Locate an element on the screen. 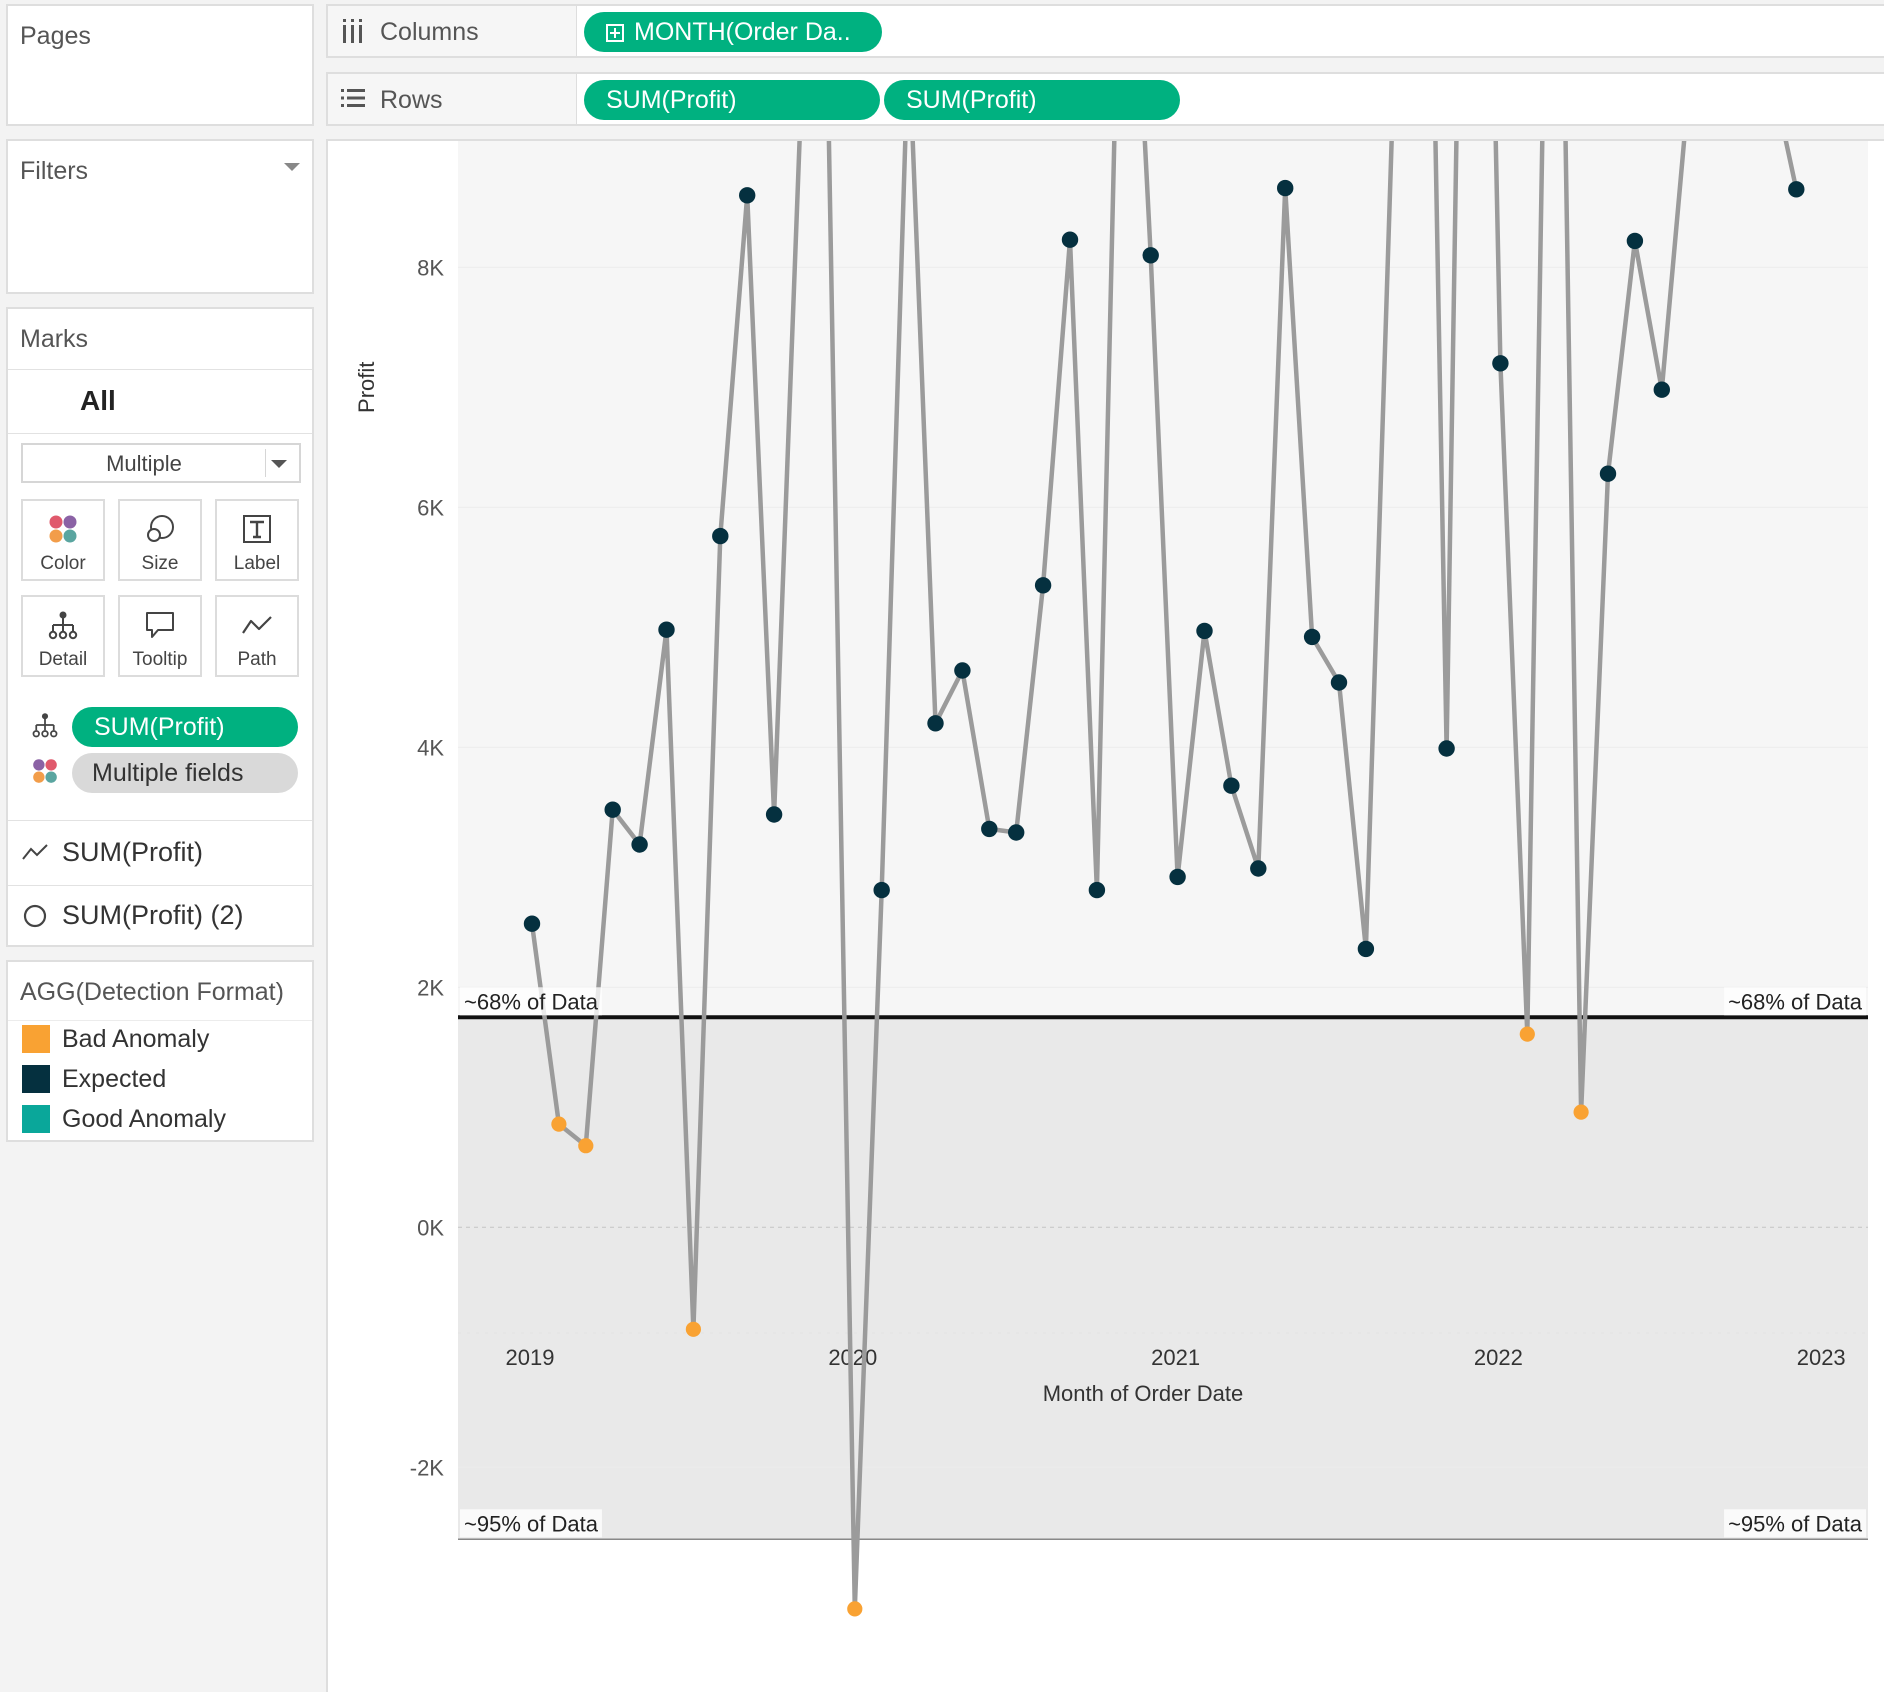 The height and width of the screenshot is (1692, 1884). columns-icon is located at coordinates (352, 31).